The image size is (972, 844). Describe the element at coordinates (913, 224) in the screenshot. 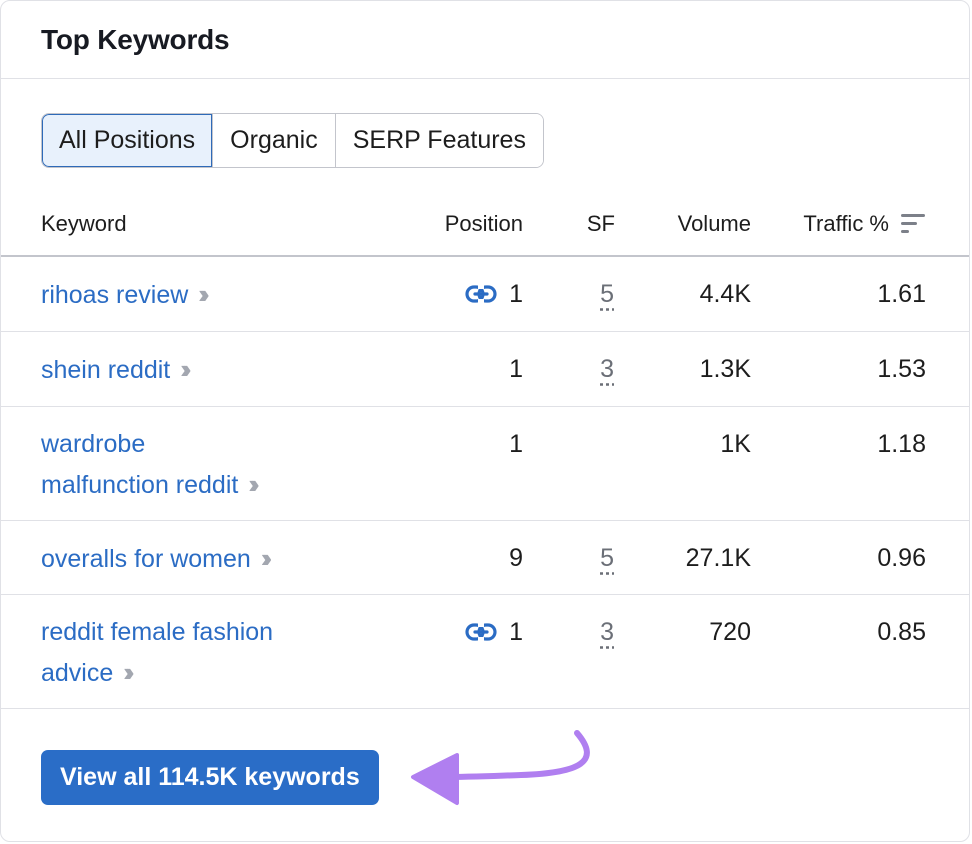

I see `sort-icon` at that location.